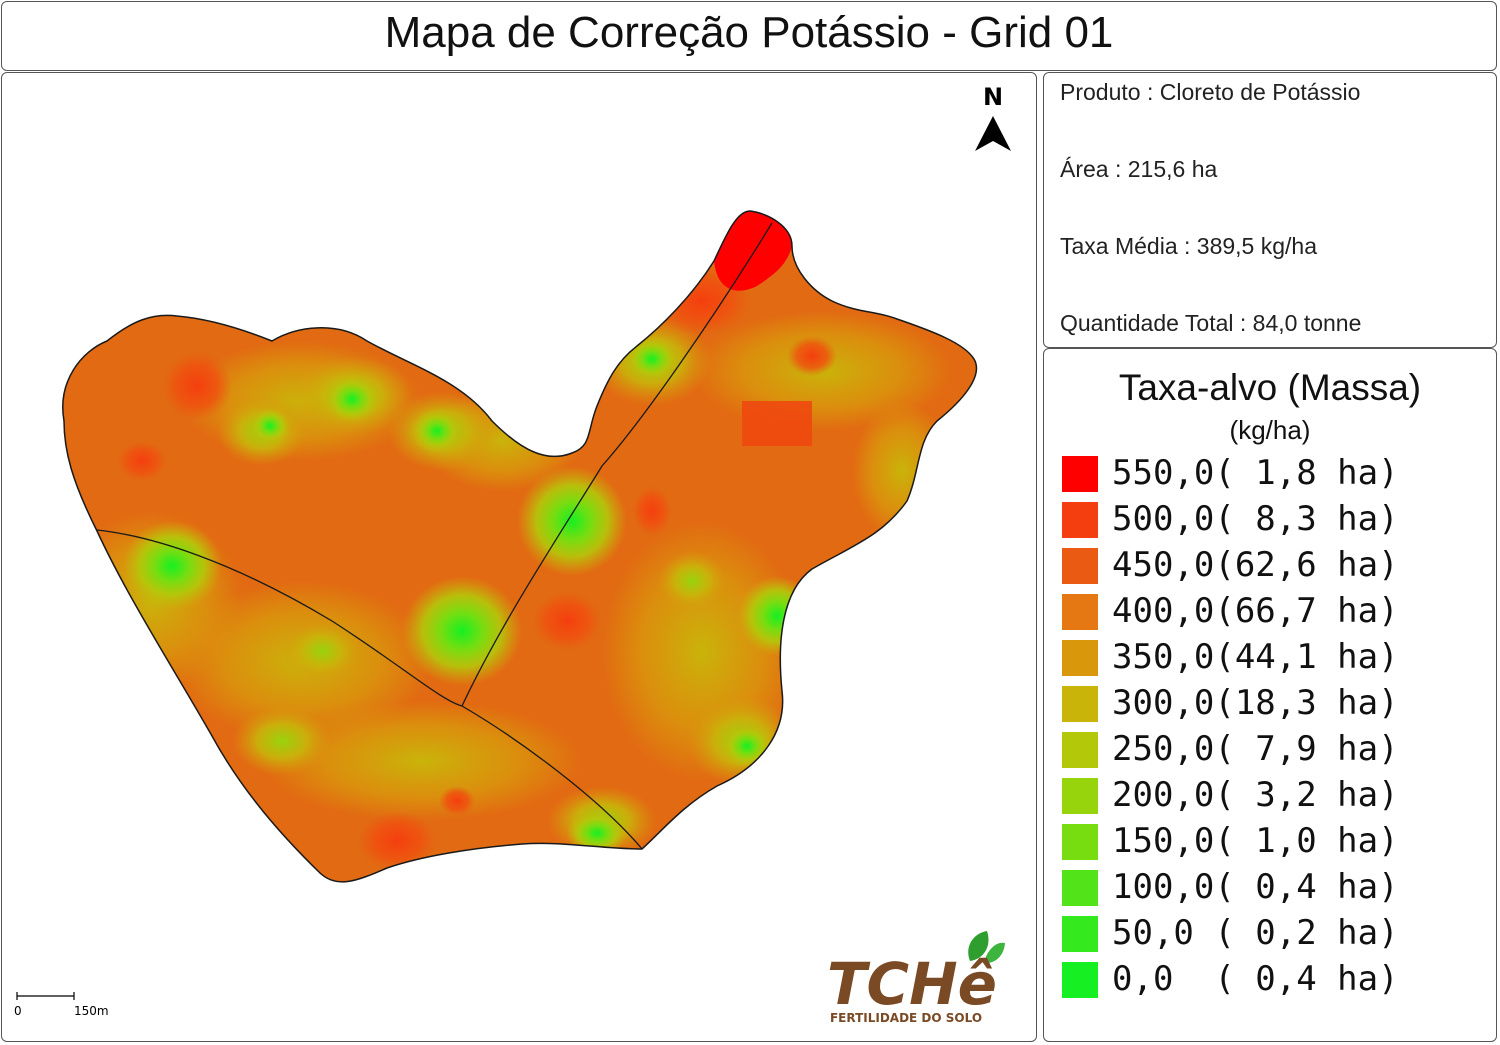  I want to click on legend-label: 250,0( 7,9 ha), so click(1255, 749).